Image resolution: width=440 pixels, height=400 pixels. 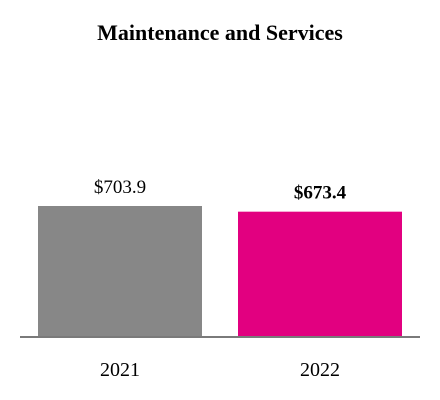 I want to click on x-tick-label-2022: 2022, so click(x=320, y=370).